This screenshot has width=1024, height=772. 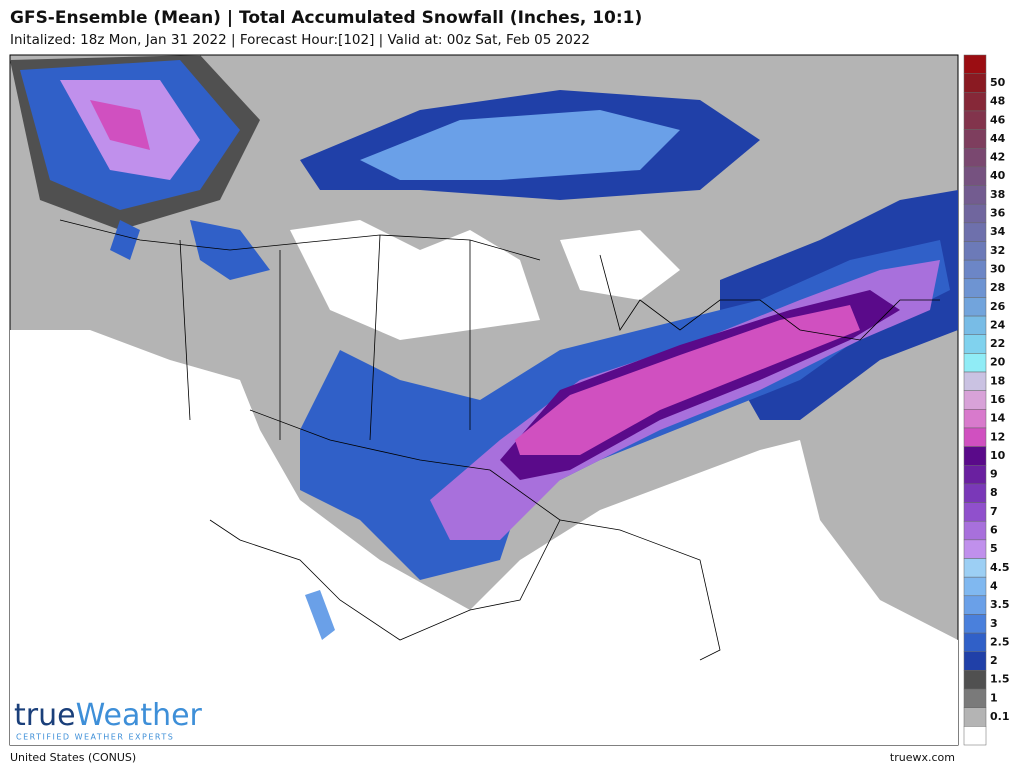 What do you see at coordinates (998, 231) in the screenshot?
I see `legend-label: 34` at bounding box center [998, 231].